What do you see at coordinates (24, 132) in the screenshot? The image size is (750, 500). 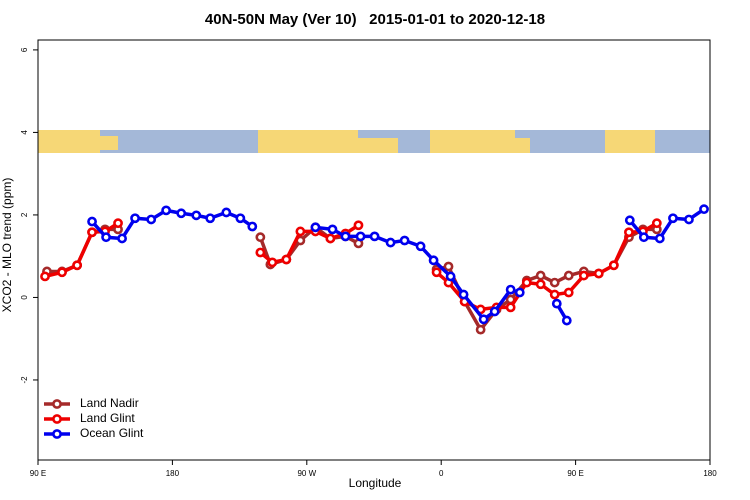 I see `y-tick-label: 4` at bounding box center [24, 132].